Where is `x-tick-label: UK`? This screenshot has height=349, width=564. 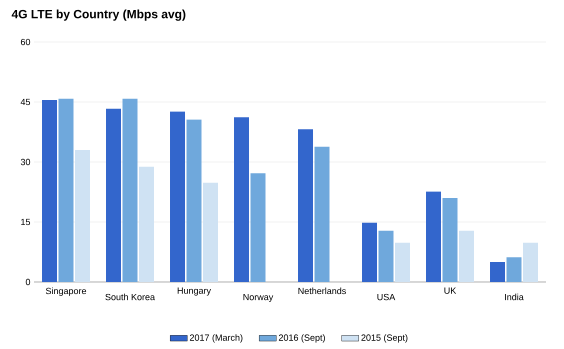
x-tick-label: UK is located at coordinates (450, 291).